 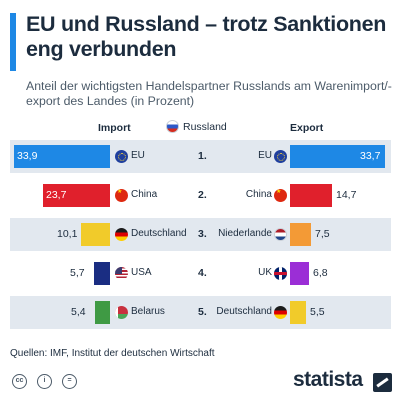 What do you see at coordinates (44, 381) in the screenshot?
I see `person-icon: i` at bounding box center [44, 381].